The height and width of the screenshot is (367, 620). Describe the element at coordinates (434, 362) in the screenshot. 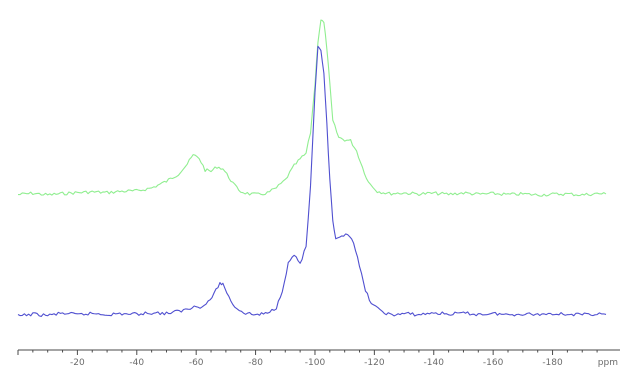

I see `x-axis-tick-label: -140` at that location.